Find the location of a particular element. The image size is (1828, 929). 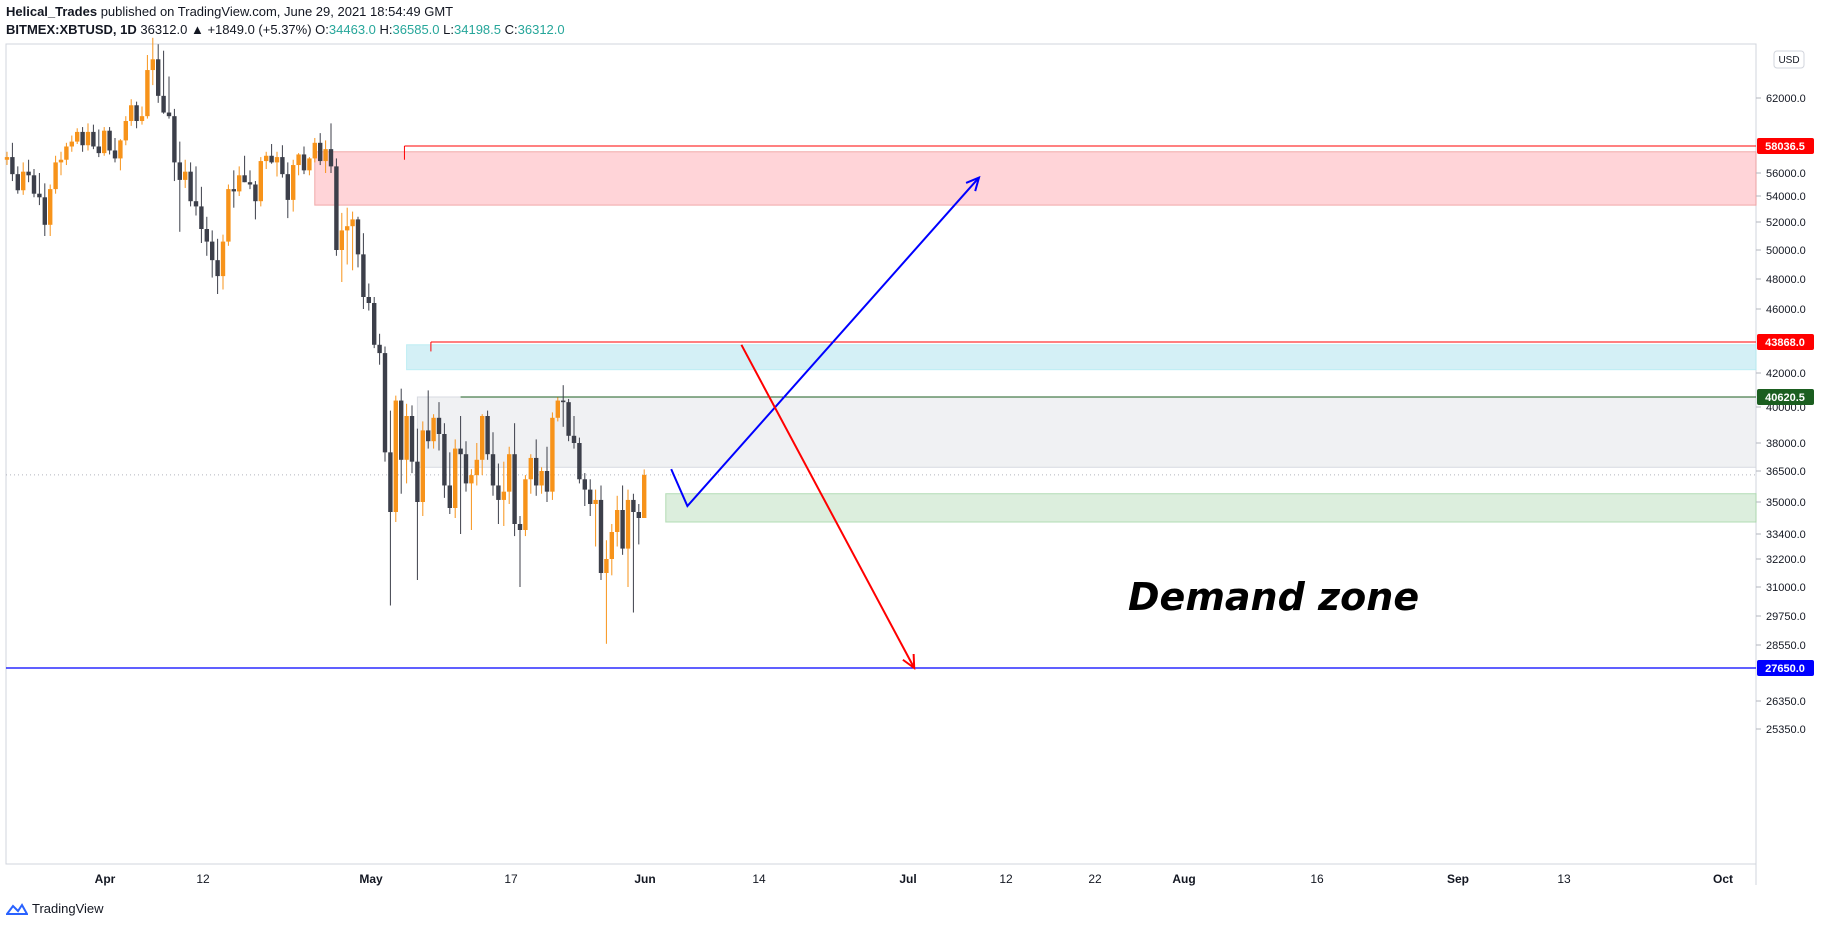

x-tick-label: 17 is located at coordinates (511, 879).